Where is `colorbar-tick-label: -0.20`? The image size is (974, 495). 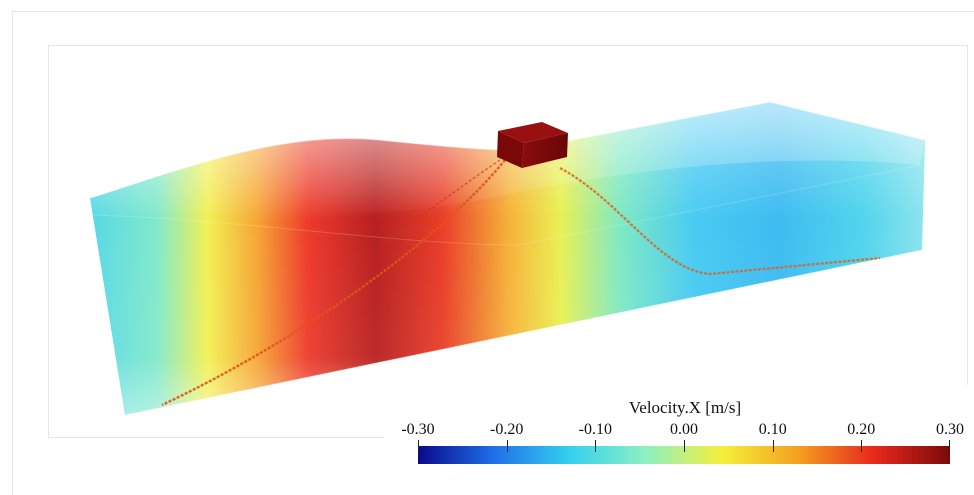 colorbar-tick-label: -0.20 is located at coordinates (507, 429).